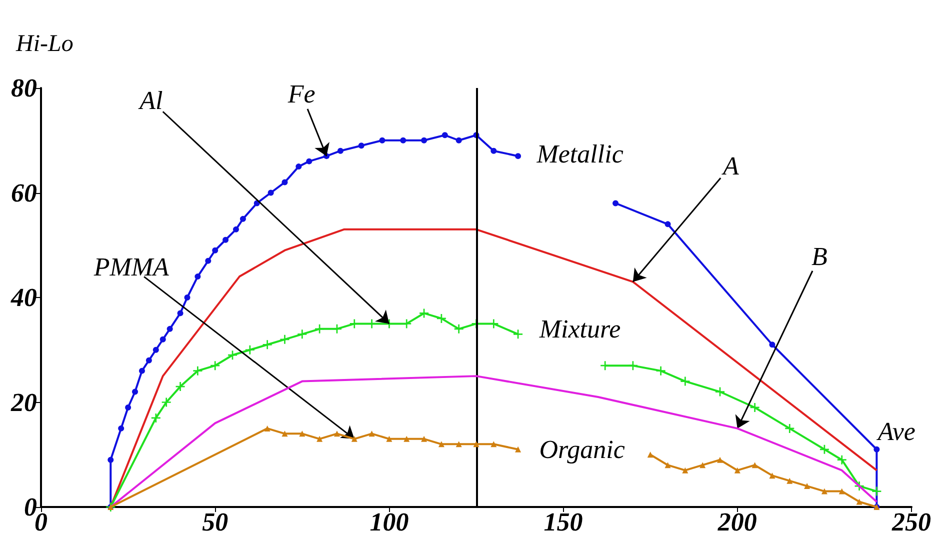 The image size is (942, 545). Describe the element at coordinates (911, 522) in the screenshot. I see `x-tick-label: 250` at that location.